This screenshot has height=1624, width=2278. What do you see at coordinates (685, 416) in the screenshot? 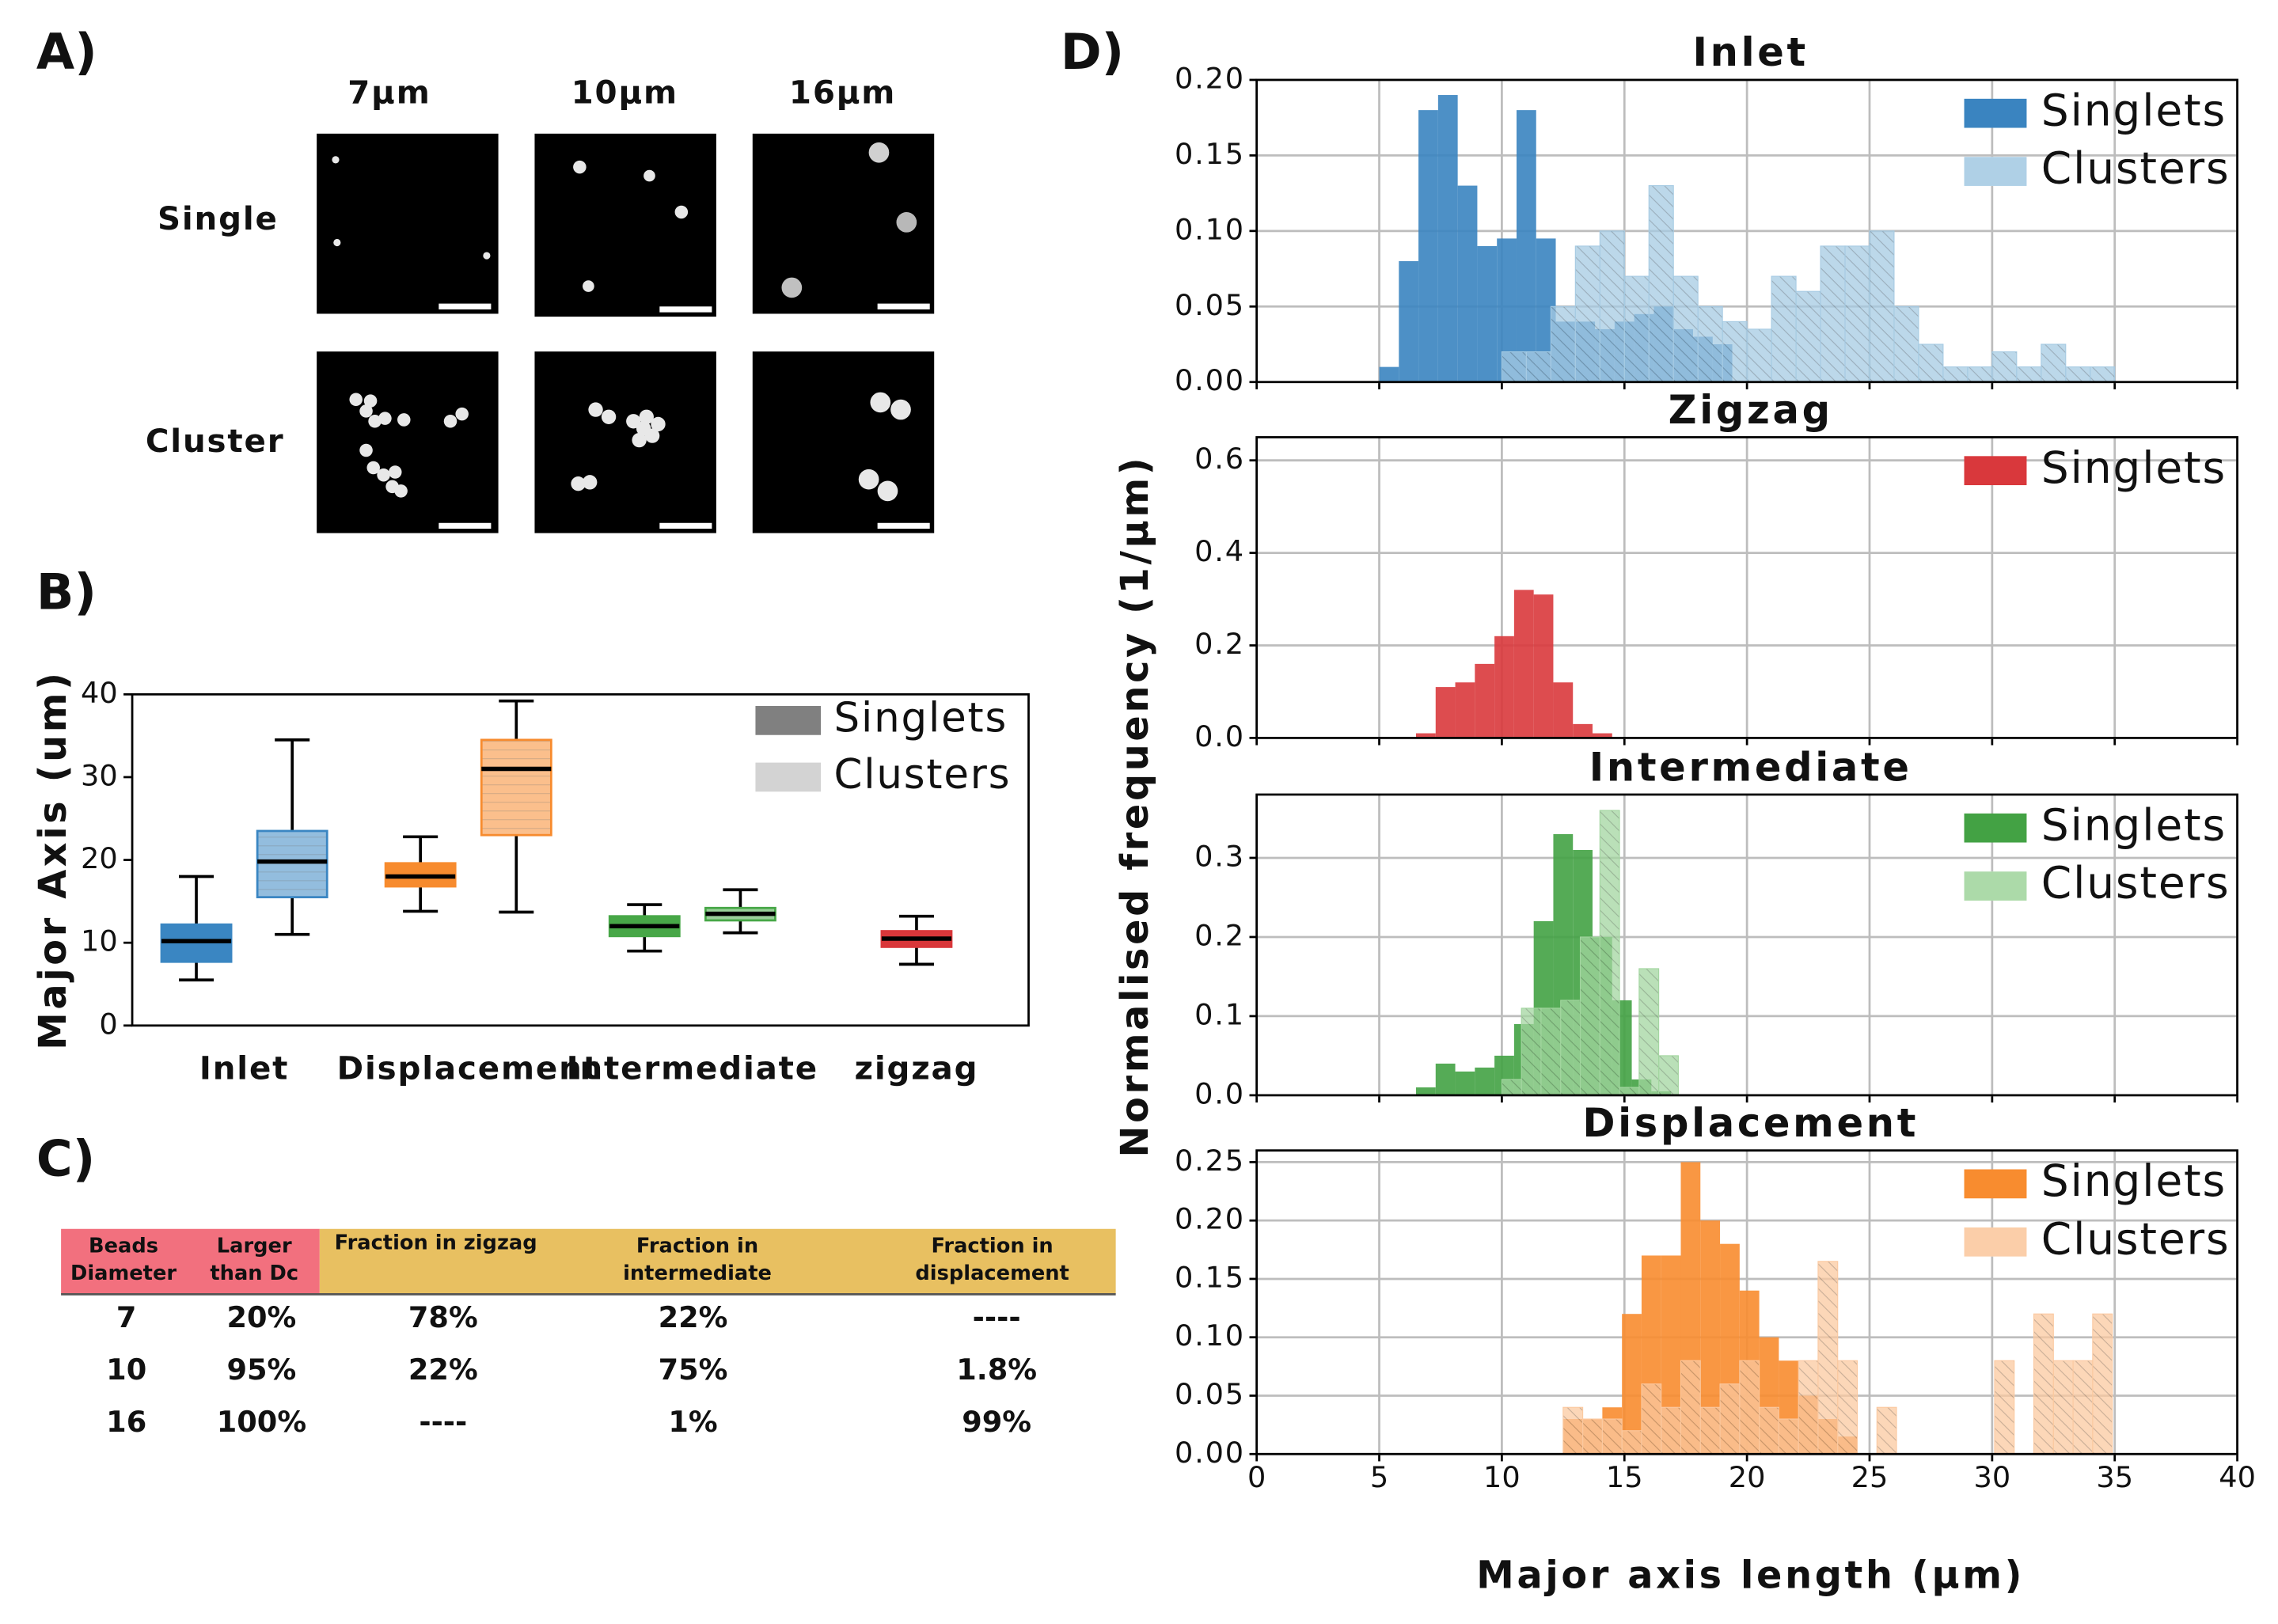
I see `scale-bars` at bounding box center [685, 416].